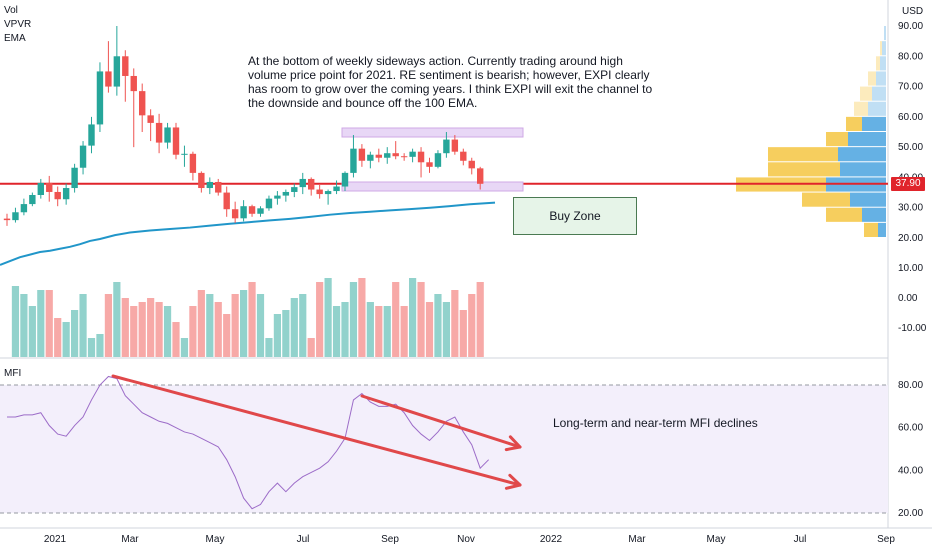  Describe the element at coordinates (441, 421) in the screenshot. I see `near-term-mfi-arrow` at that location.